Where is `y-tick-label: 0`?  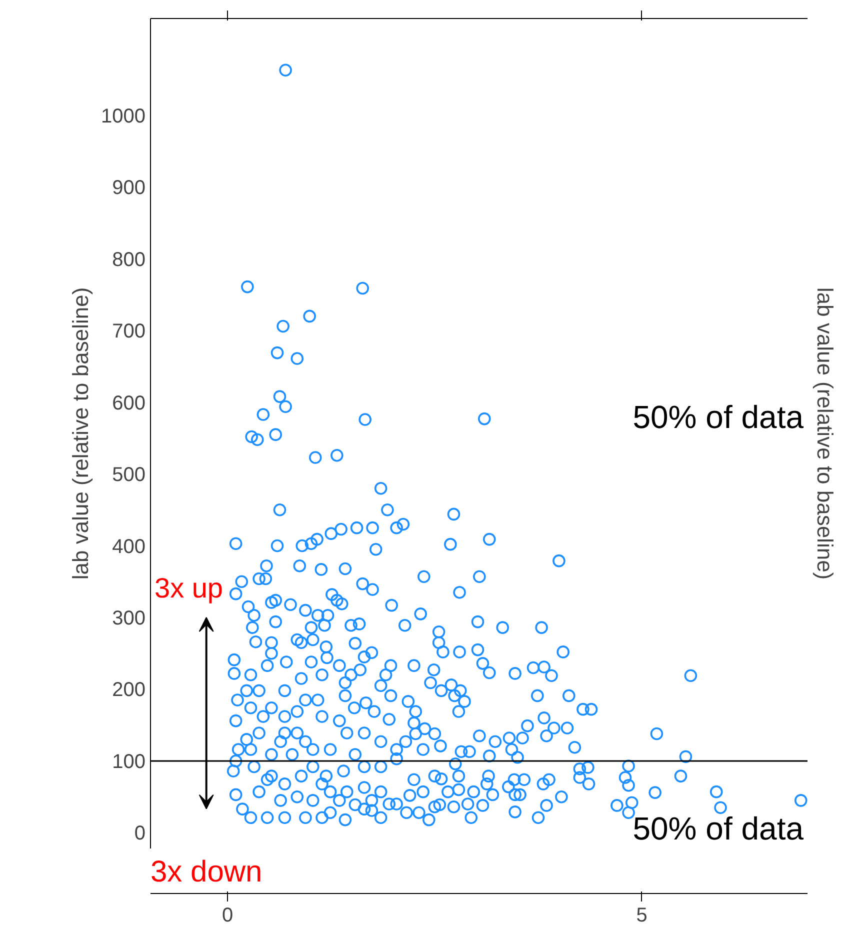 y-tick-label: 0 is located at coordinates (140, 833).